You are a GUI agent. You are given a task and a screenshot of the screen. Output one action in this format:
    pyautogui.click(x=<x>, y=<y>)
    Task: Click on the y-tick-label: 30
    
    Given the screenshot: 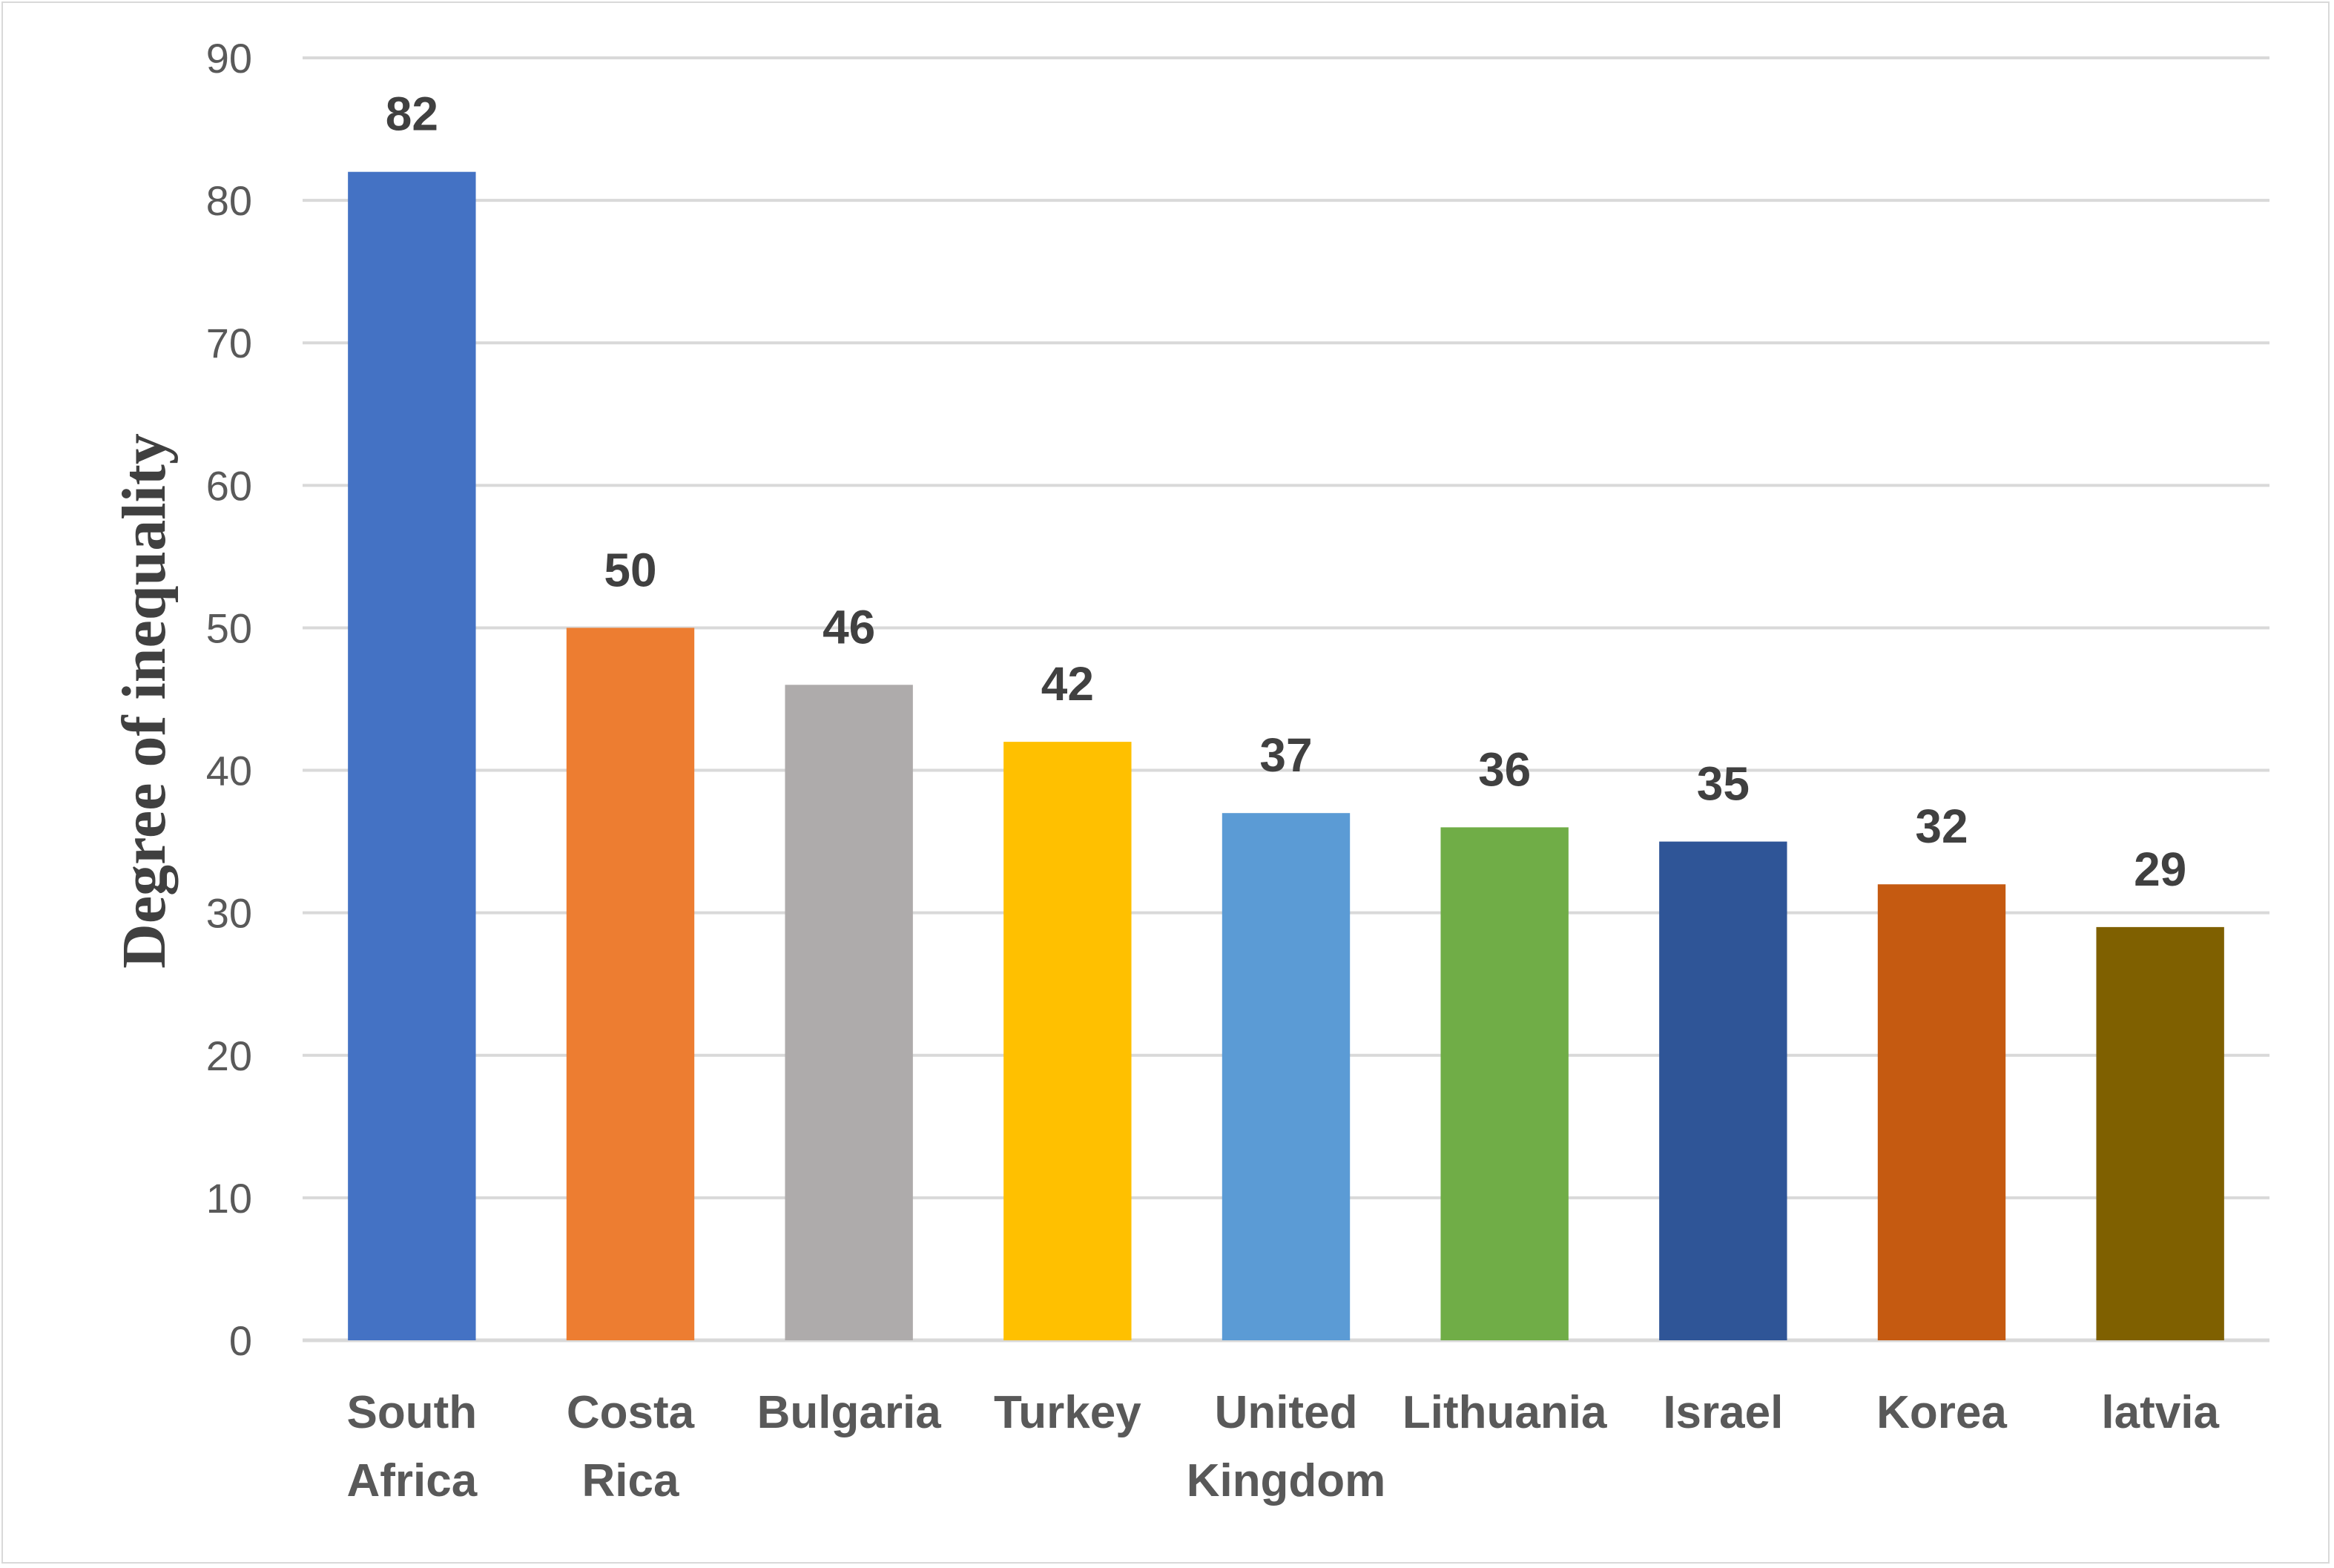 What is the action you would take?
    pyautogui.click(x=229, y=913)
    